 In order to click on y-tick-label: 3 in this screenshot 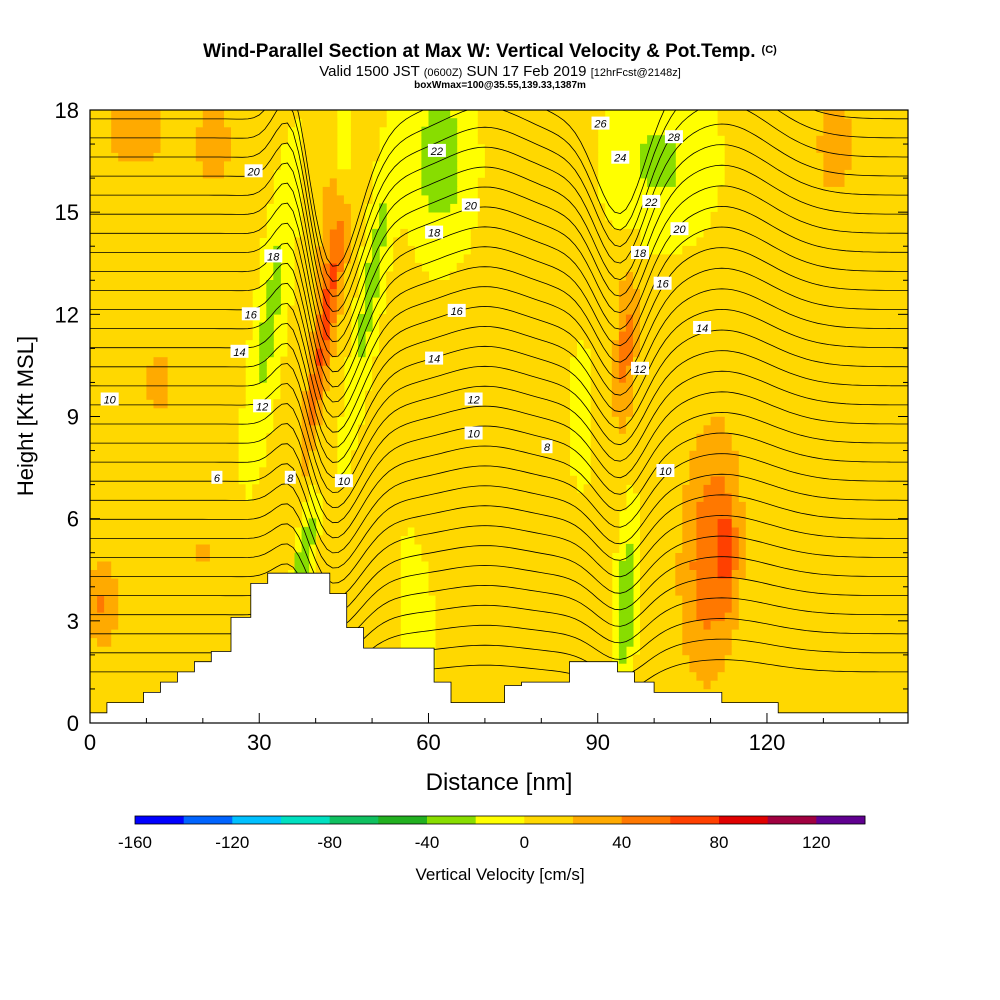, I will do `click(73, 621)`.